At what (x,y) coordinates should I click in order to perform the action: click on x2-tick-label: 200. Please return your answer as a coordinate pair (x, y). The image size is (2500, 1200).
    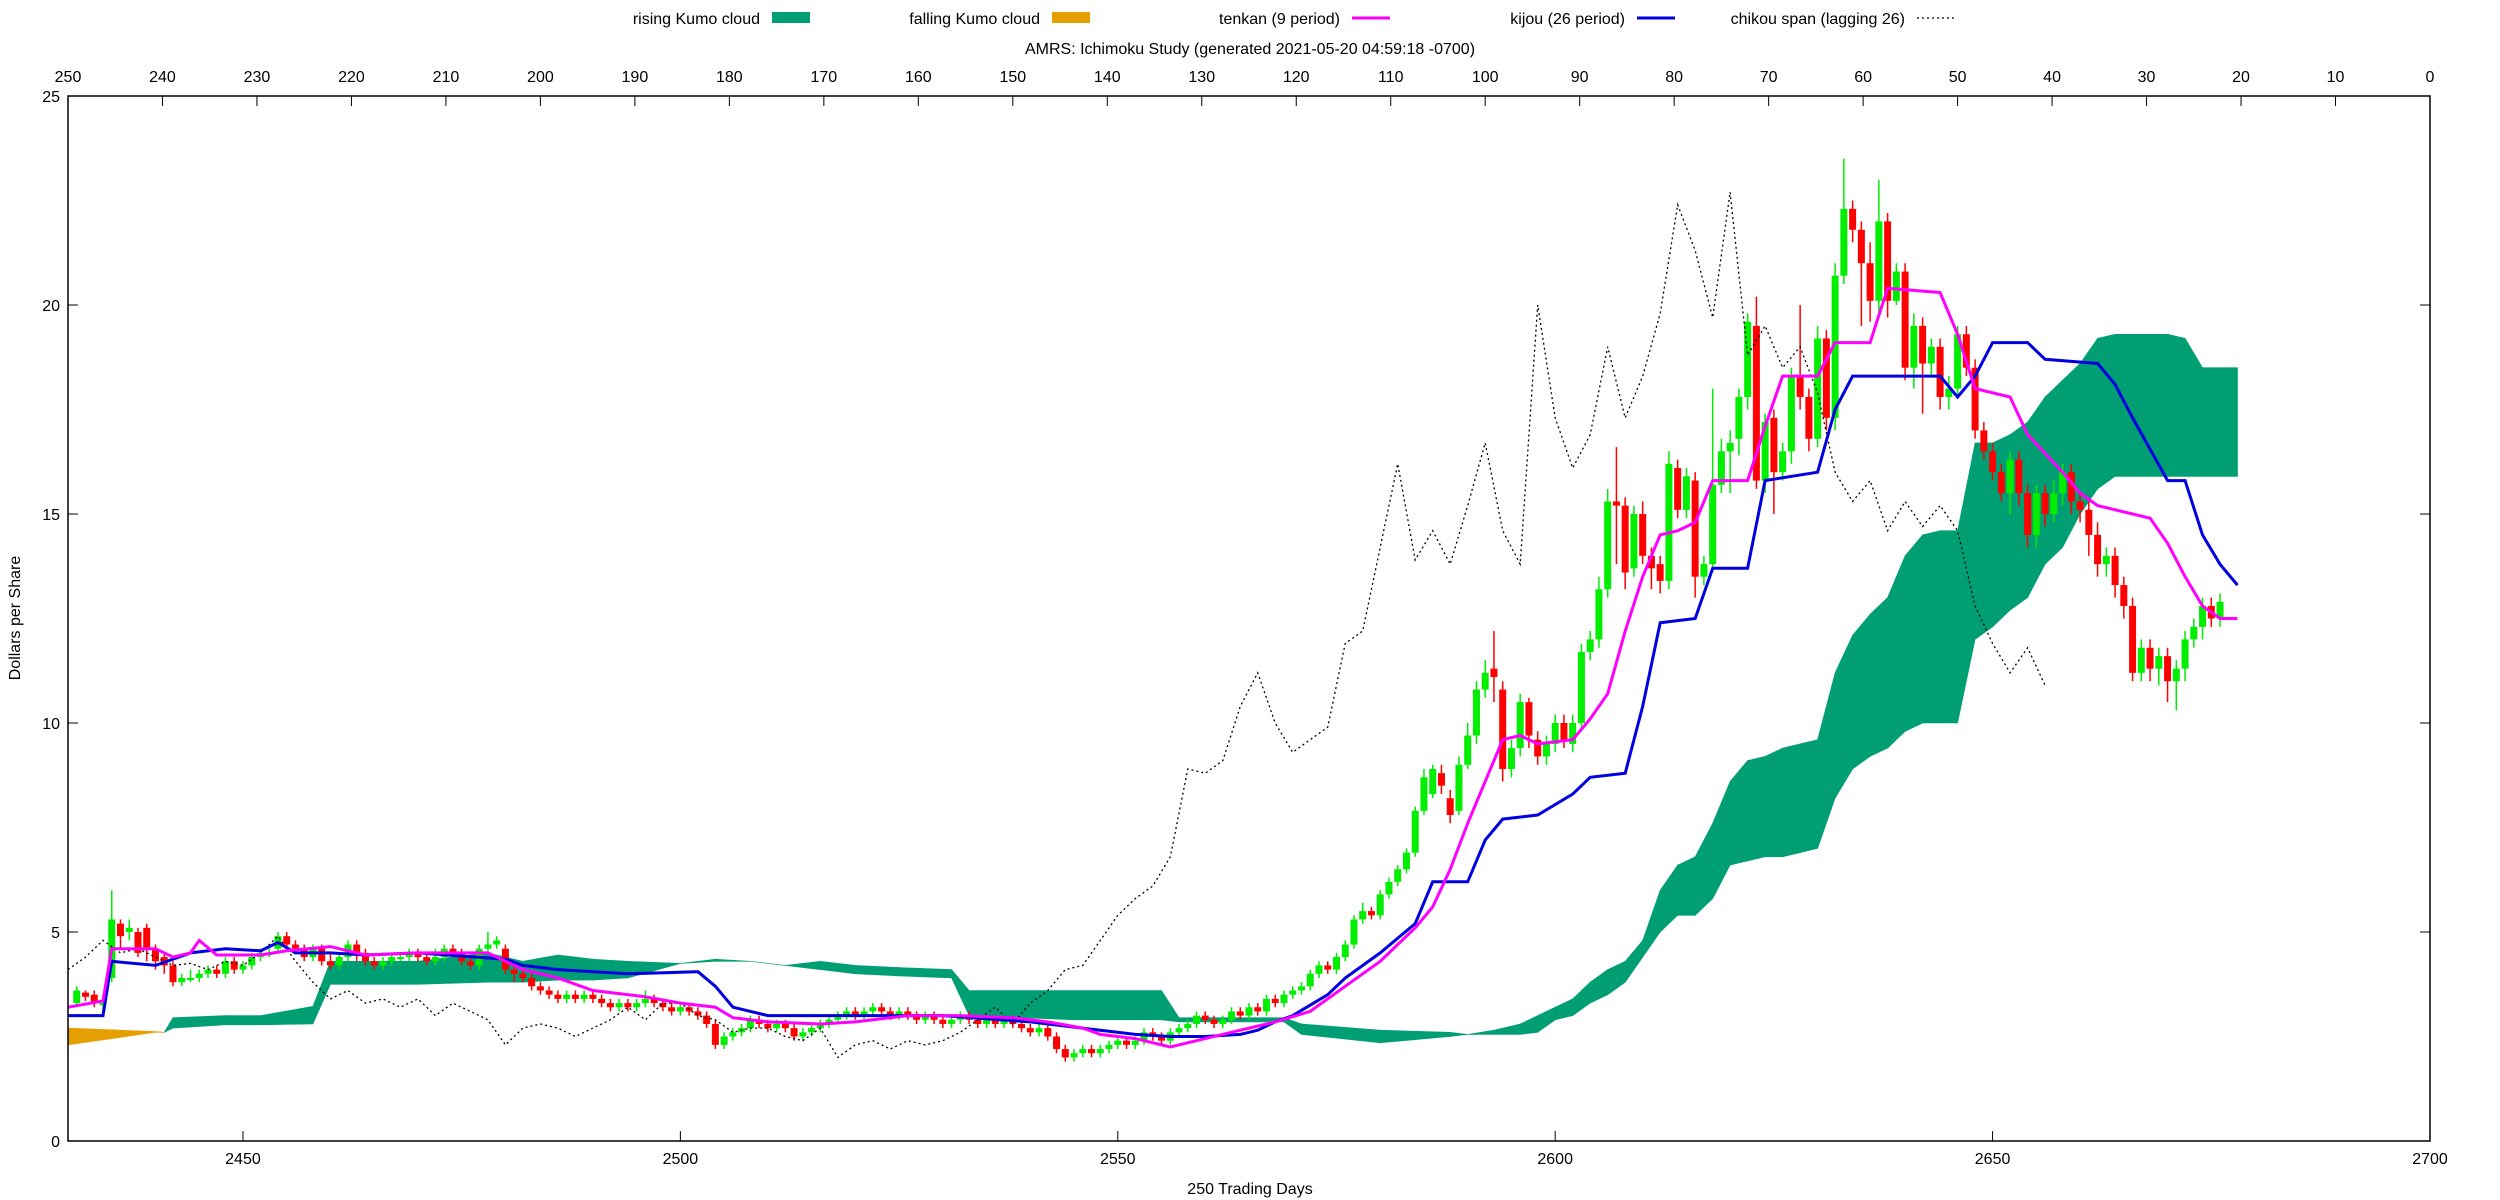
    Looking at the image, I should click on (540, 77).